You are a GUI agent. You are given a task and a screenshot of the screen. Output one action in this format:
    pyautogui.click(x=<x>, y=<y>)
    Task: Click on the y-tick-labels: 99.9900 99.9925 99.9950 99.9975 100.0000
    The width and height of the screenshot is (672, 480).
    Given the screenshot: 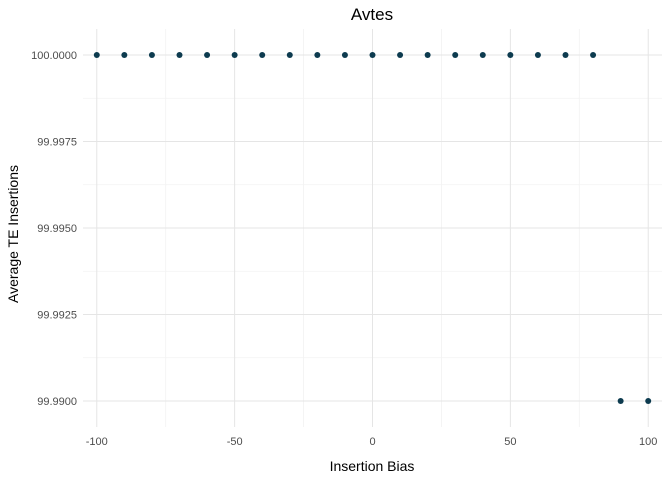 What is the action you would take?
    pyautogui.click(x=54, y=229)
    